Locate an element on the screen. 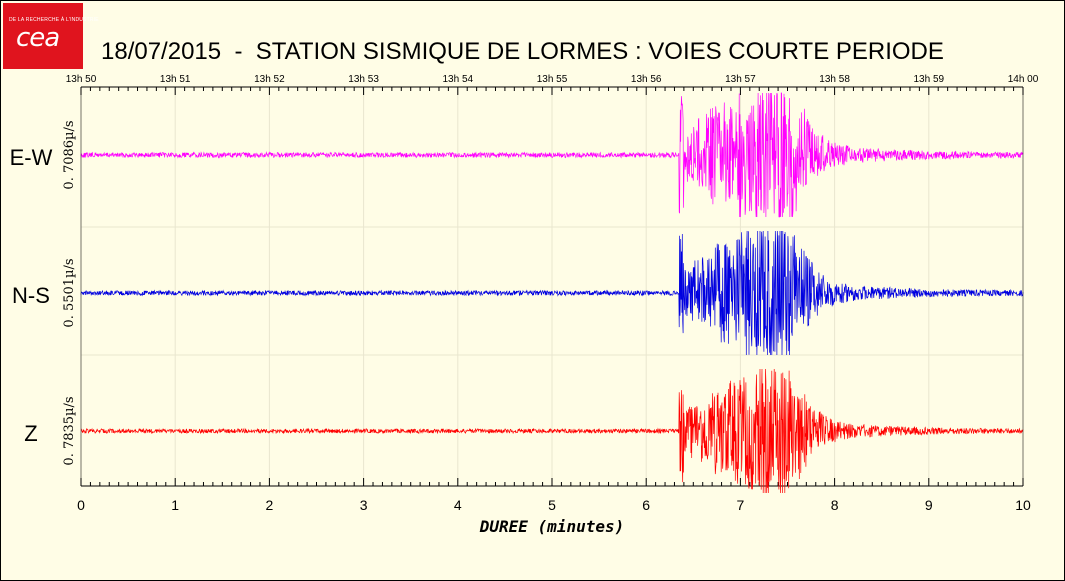 The image size is (1065, 581). x-axis-tick-label: 0 is located at coordinates (81, 505).